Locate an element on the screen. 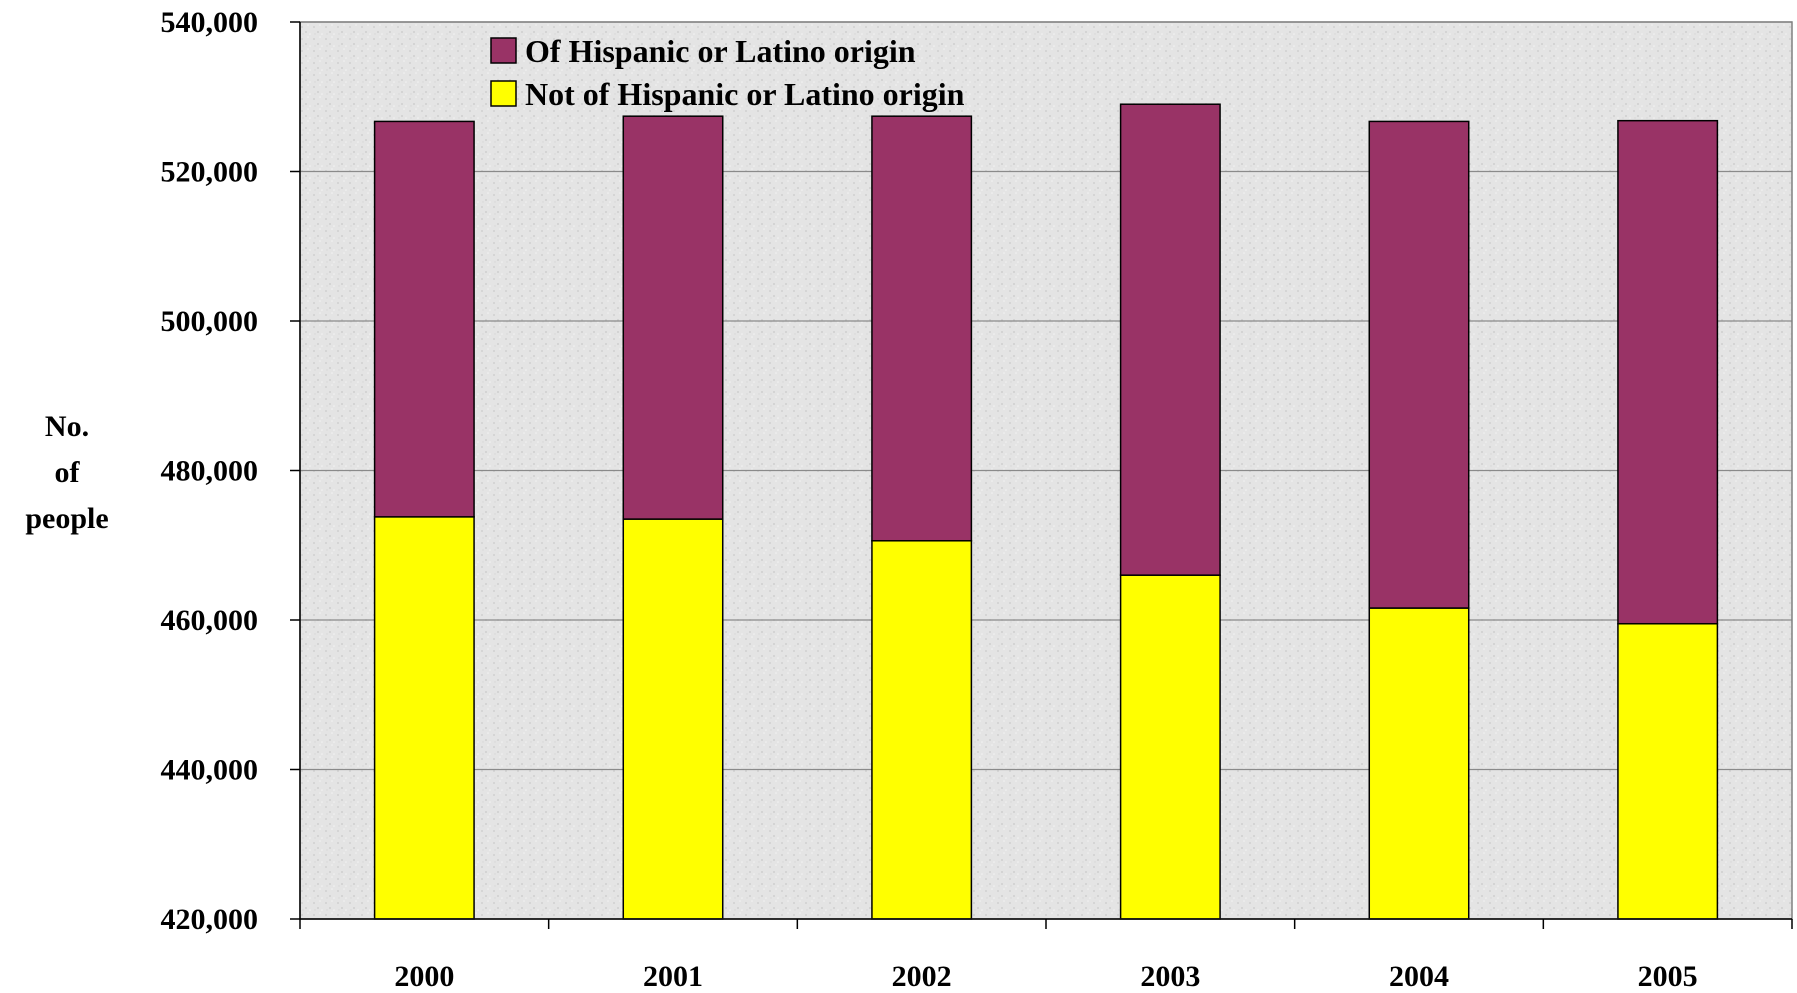 This screenshot has width=1797, height=993. bar-segment-not-hispanic-2003 is located at coordinates (1170, 747).